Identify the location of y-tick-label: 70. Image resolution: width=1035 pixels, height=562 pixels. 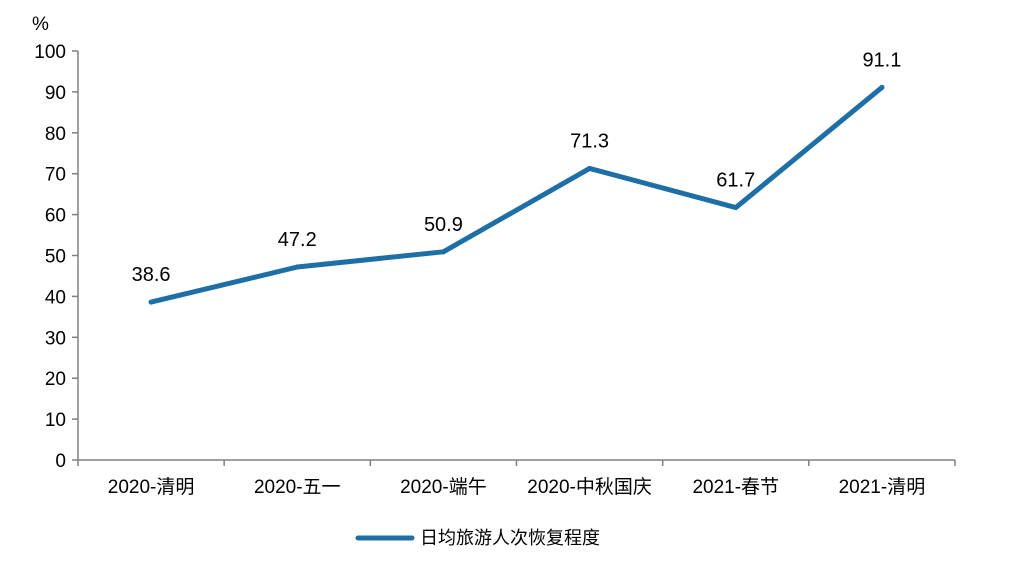
(55, 175).